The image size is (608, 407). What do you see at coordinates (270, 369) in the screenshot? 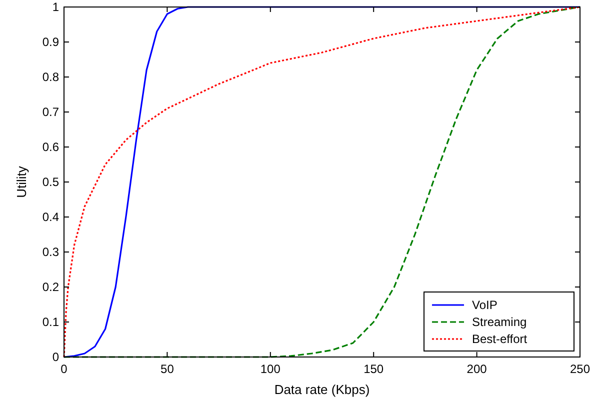
I see `x-tick-label: 100` at bounding box center [270, 369].